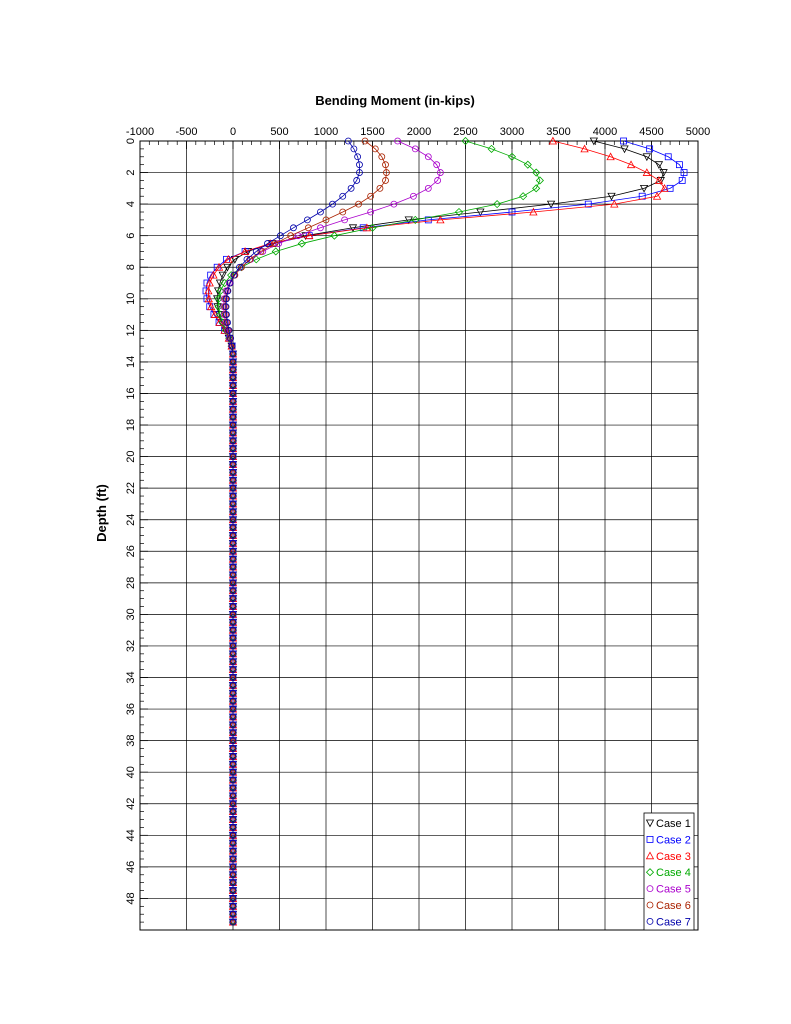 The image size is (791, 1024). Describe the element at coordinates (673, 922) in the screenshot. I see `legend-label: Case 7` at that location.